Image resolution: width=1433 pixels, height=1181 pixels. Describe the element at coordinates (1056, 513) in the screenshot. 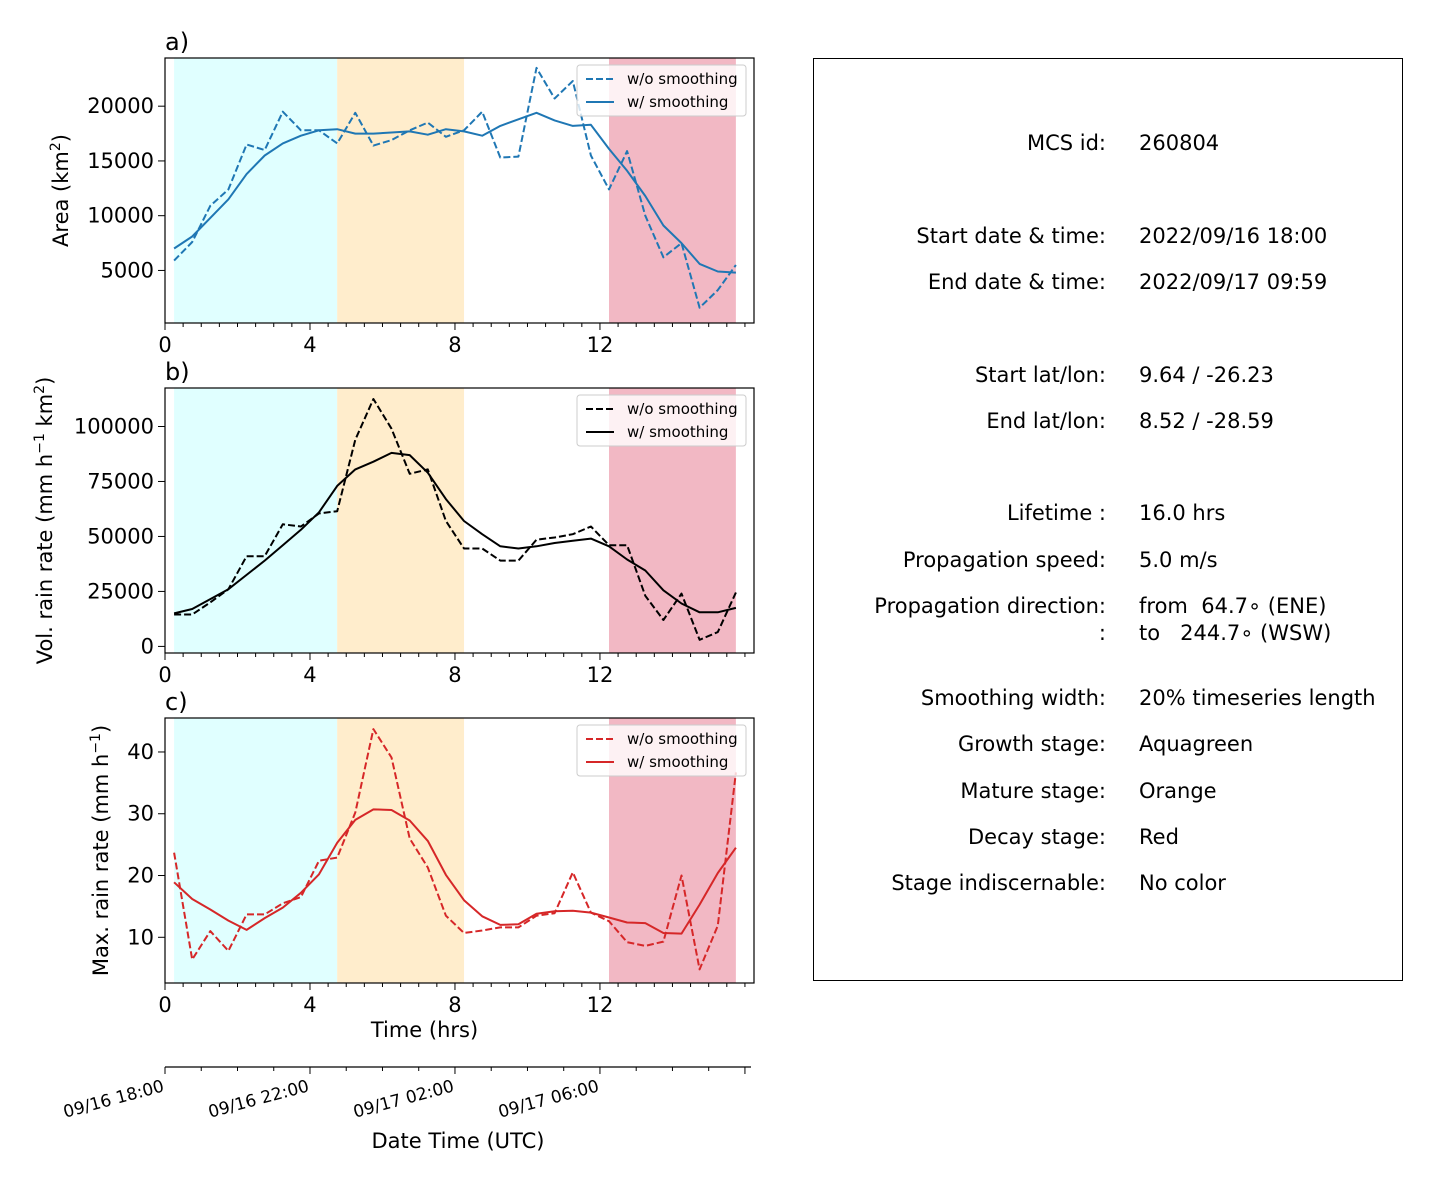

I see `info-label: Lifetime :` at that location.